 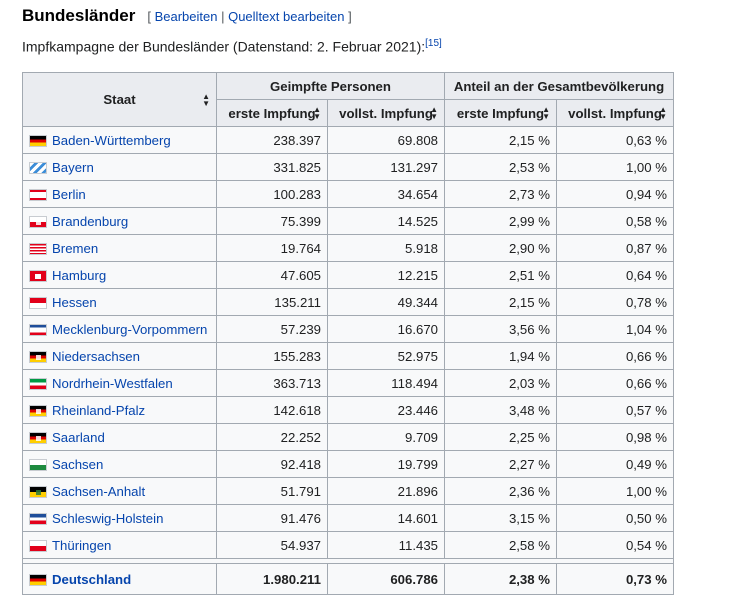 I want to click on header-label: vollst. Impfung, so click(x=615, y=113).